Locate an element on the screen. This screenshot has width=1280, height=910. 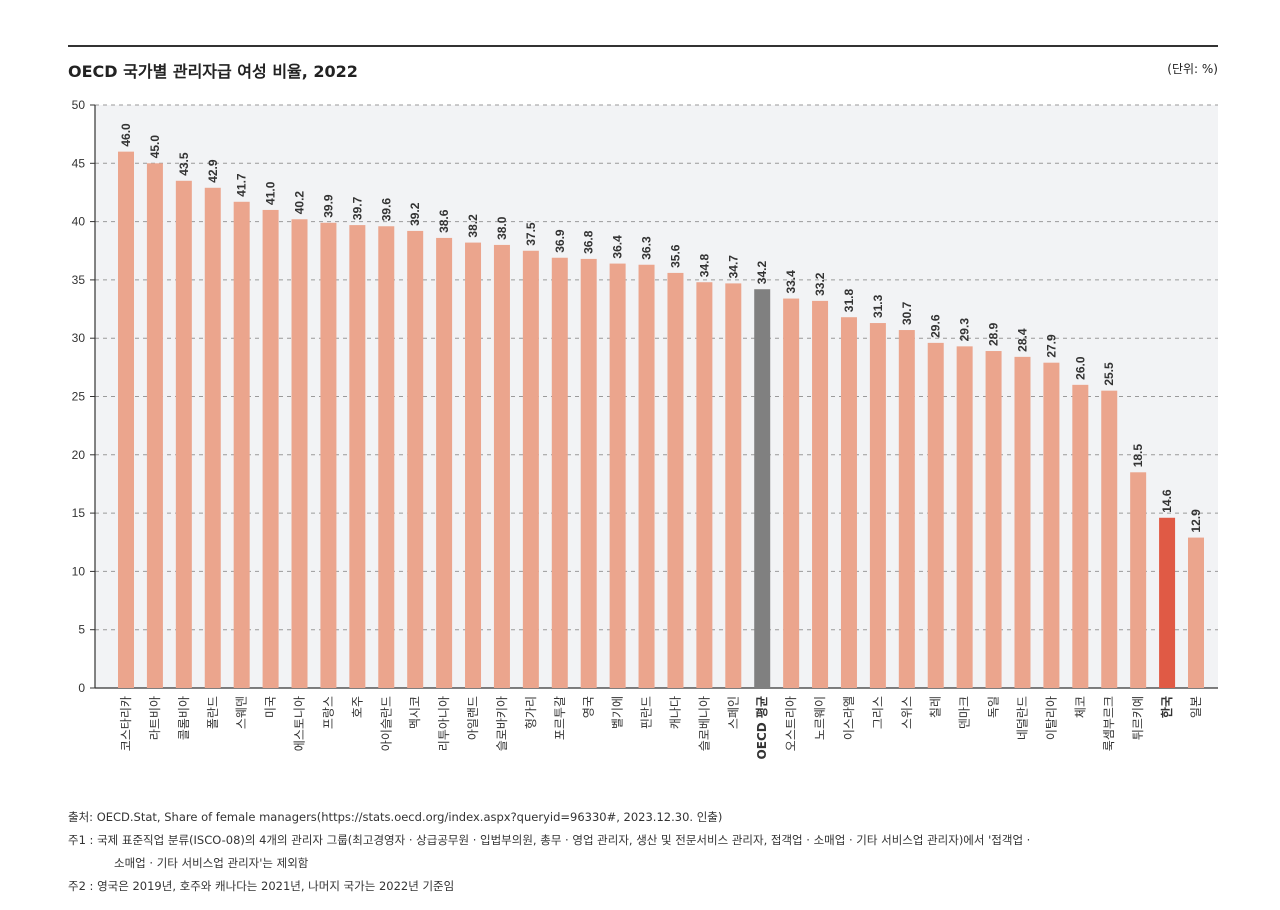
data-label: 12.9 is located at coordinates (1196, 521).